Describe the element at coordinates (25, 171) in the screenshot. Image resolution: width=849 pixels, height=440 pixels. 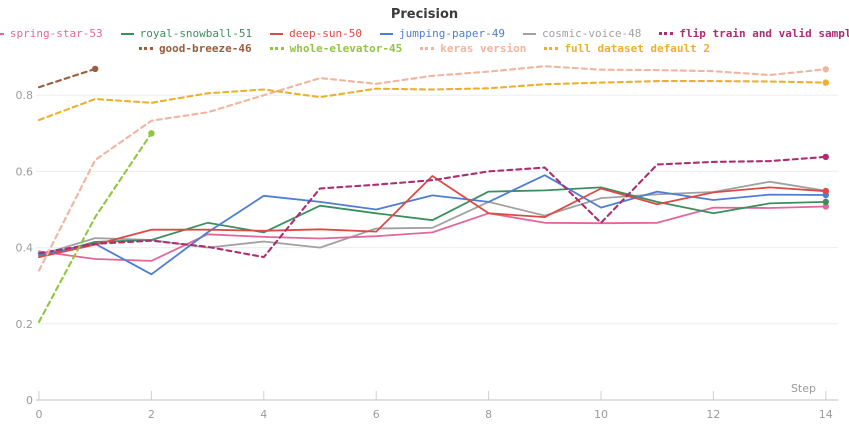
I see `y-tick-label: 0.6` at that location.